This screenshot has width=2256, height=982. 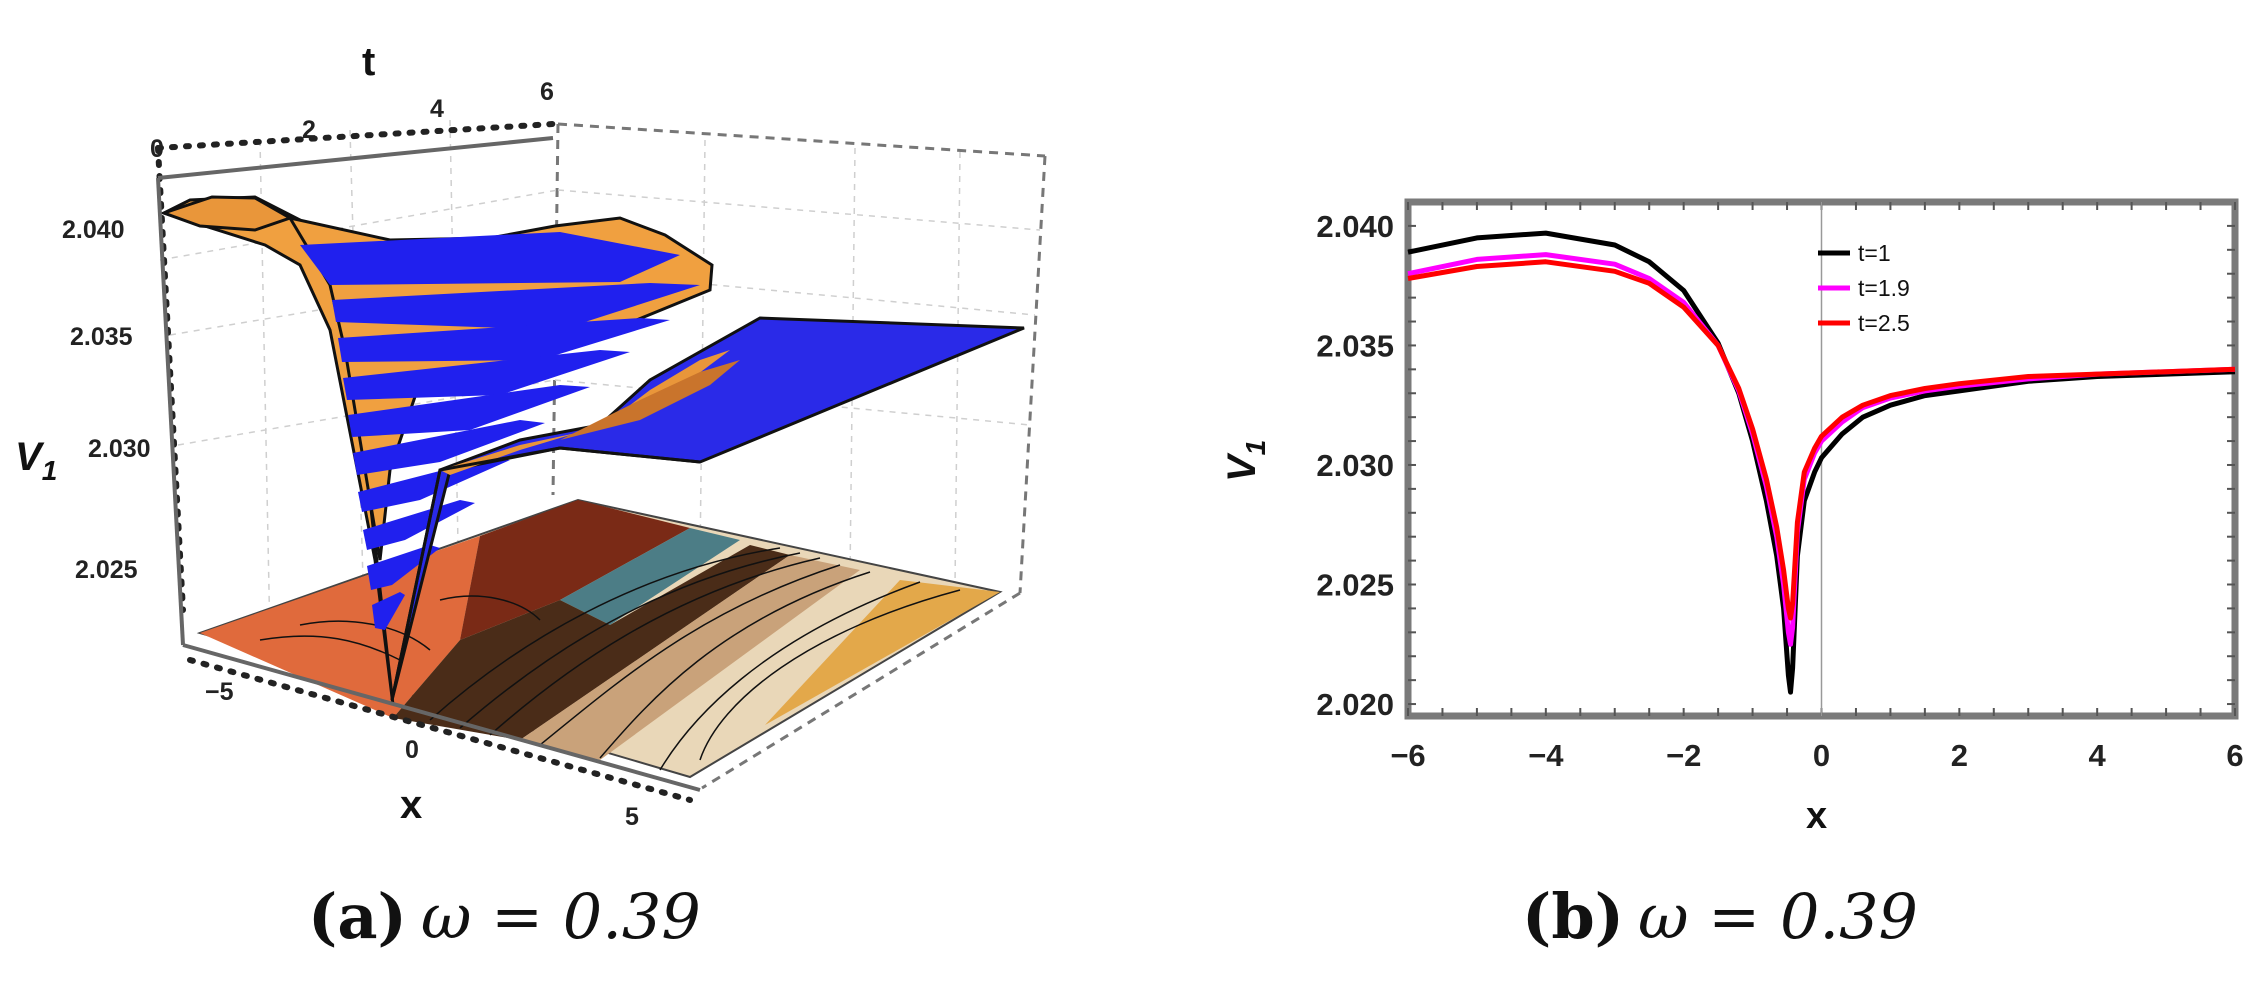 What do you see at coordinates (1355, 704) in the screenshot?
I see `y-tick-label: 2.020` at bounding box center [1355, 704].